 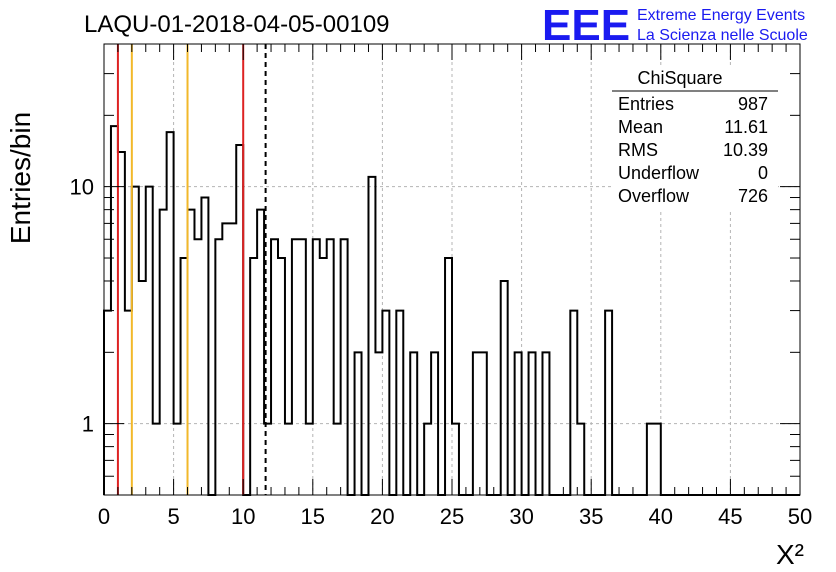 I want to click on x-tick-label: 5, so click(x=173, y=516).